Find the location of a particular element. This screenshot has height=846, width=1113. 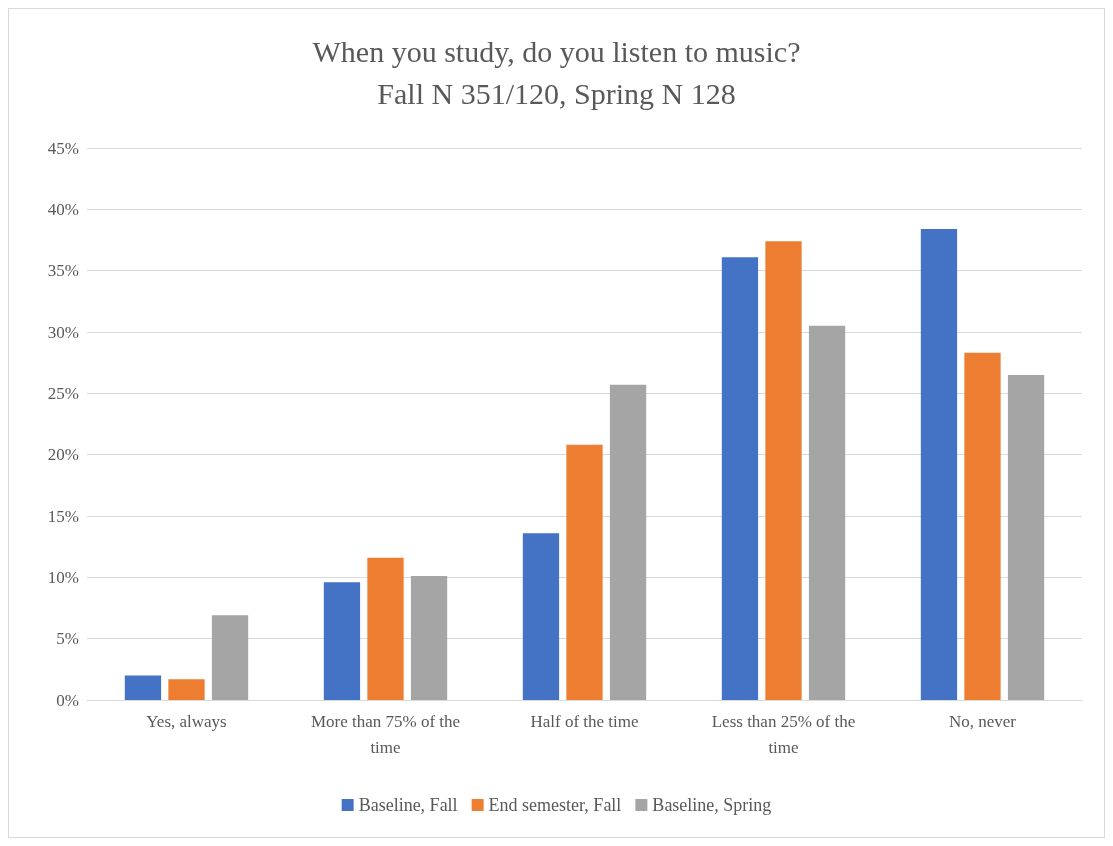

legend-label: Baseline, Spring is located at coordinates (712, 805).